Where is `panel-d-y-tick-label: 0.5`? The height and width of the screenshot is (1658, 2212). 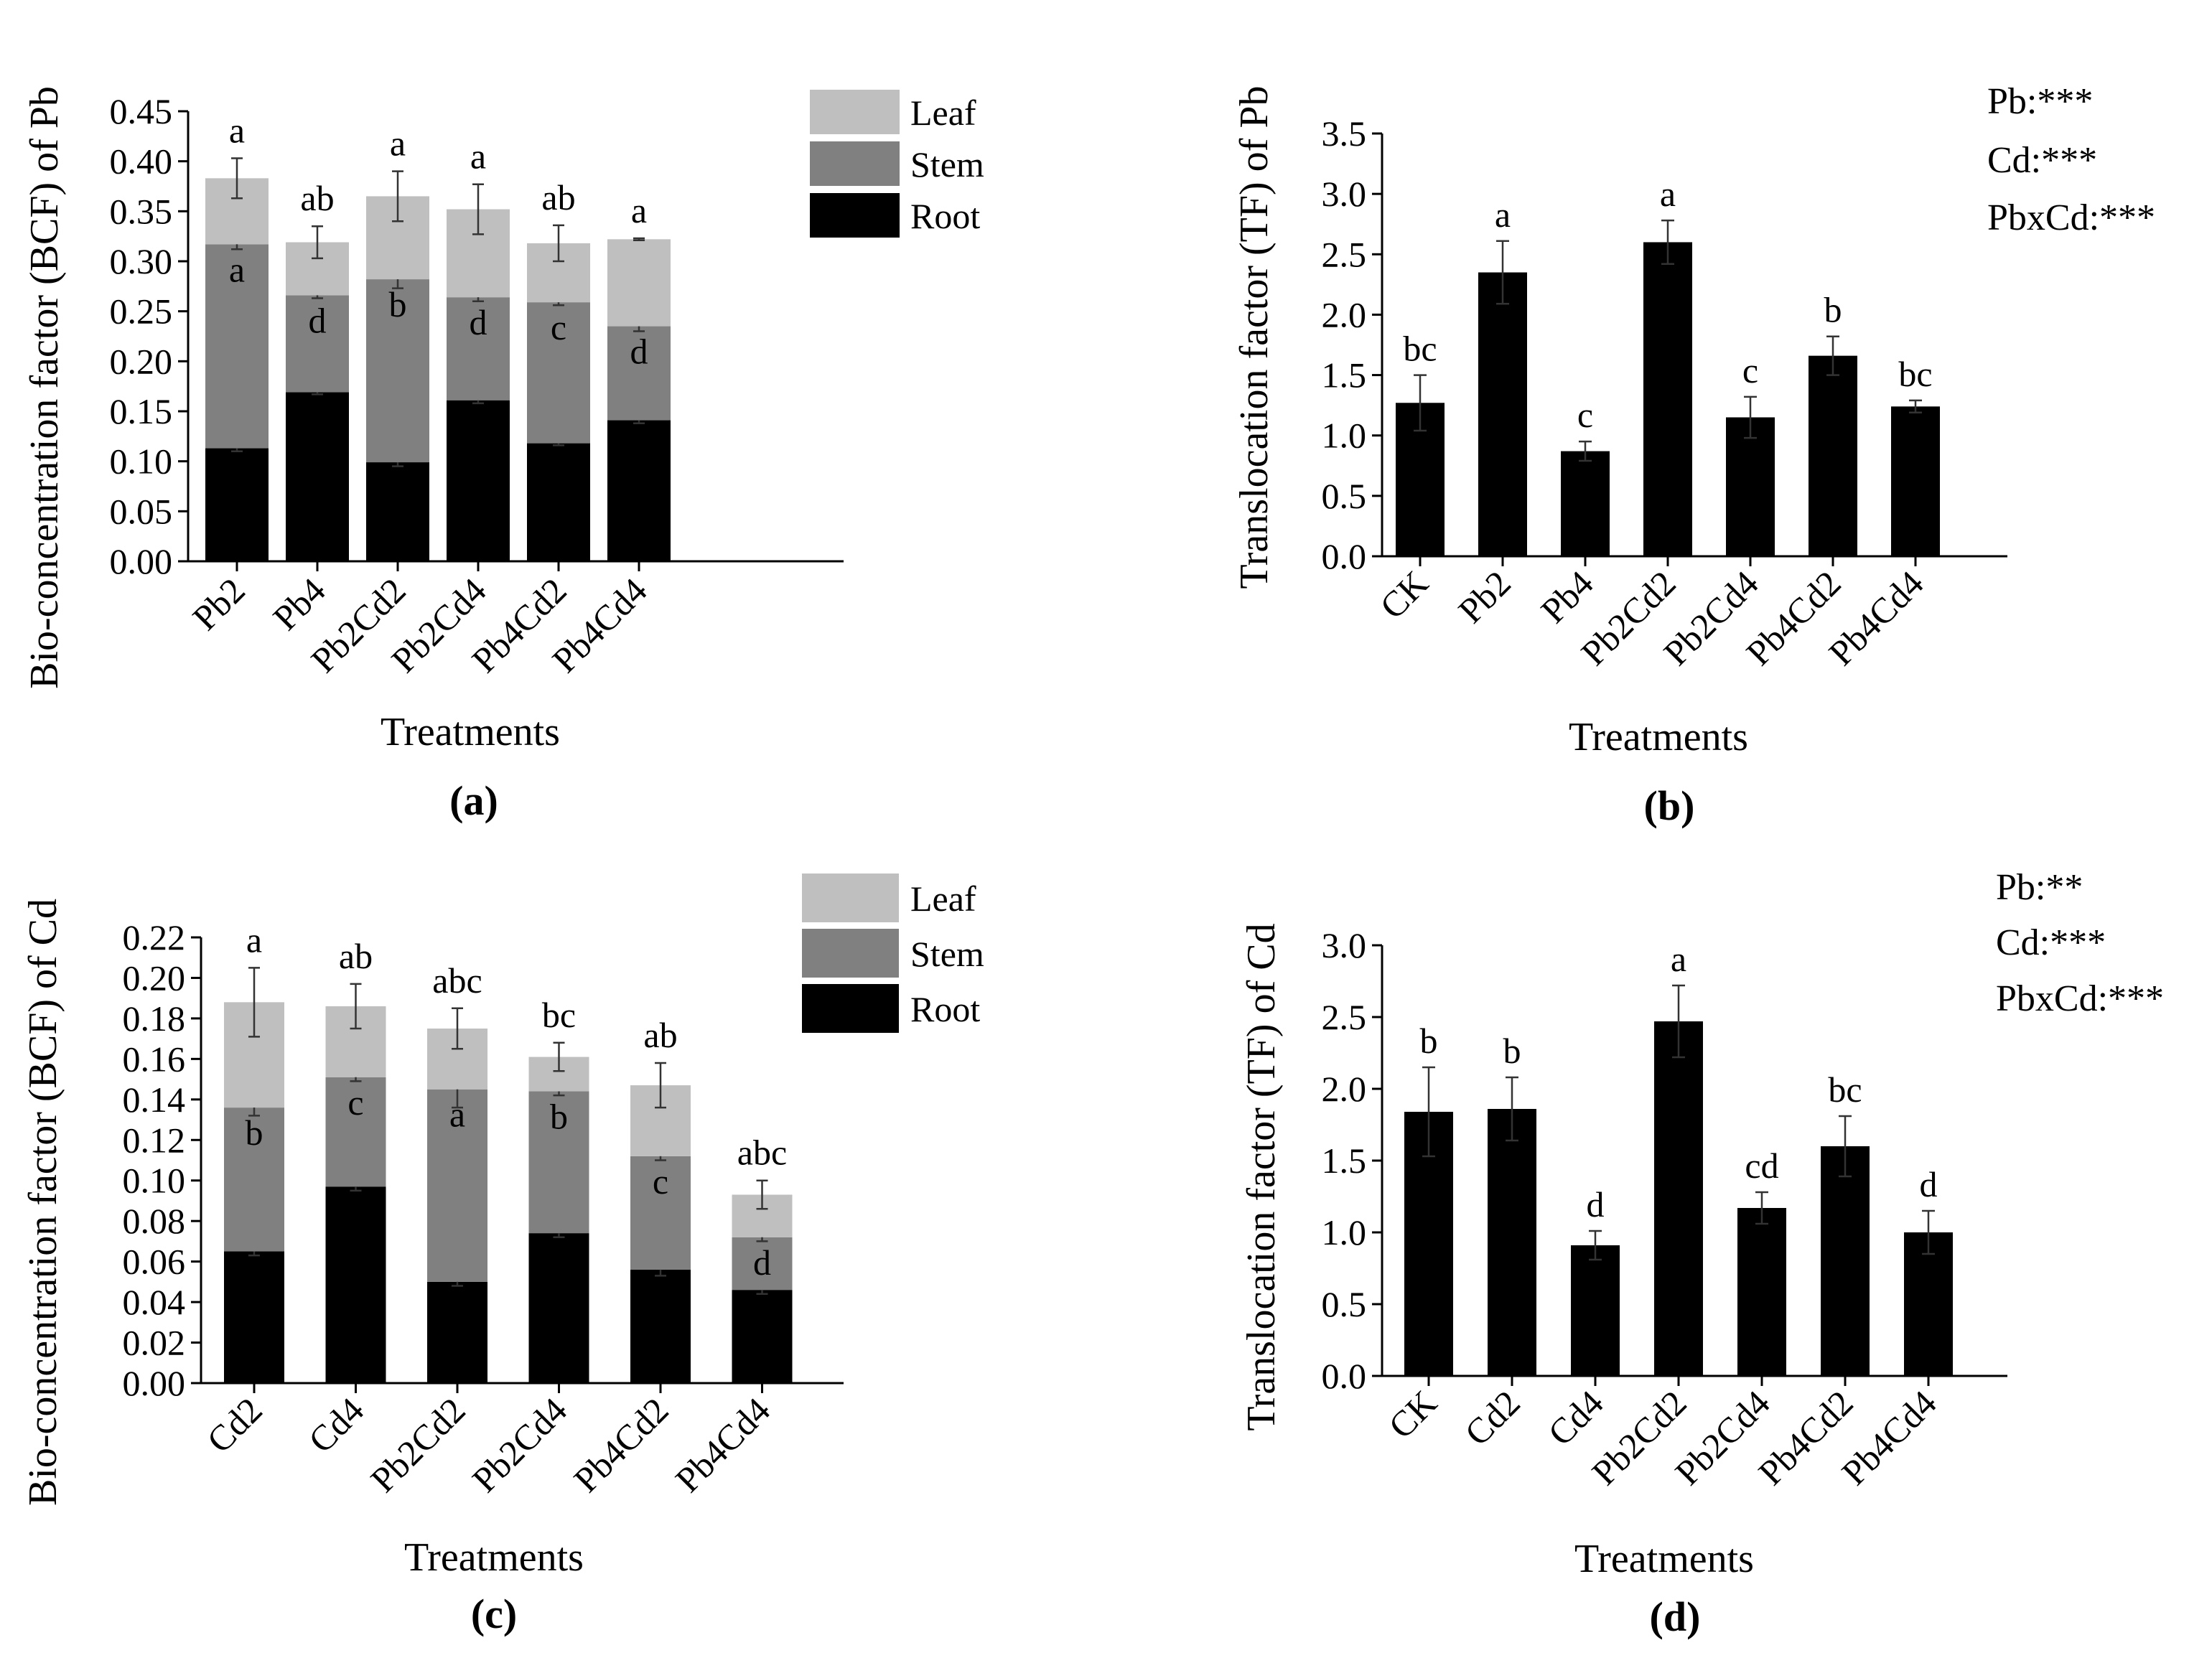 panel-d-y-tick-label: 0.5 is located at coordinates (1344, 1304).